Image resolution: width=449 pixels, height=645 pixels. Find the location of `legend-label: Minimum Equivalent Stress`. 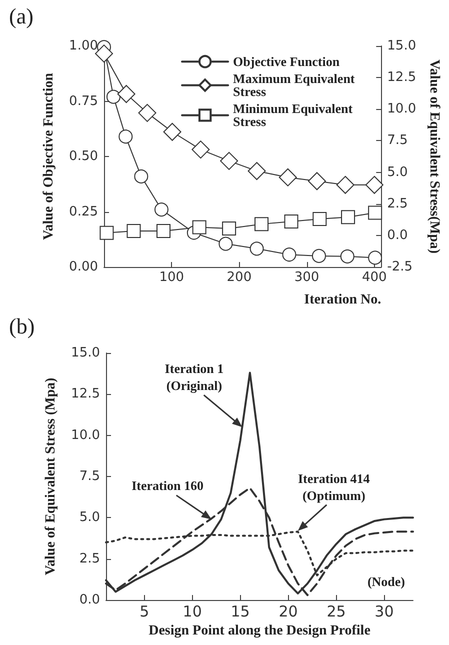

legend-label: Minimum Equivalent Stress is located at coordinates (294, 115).